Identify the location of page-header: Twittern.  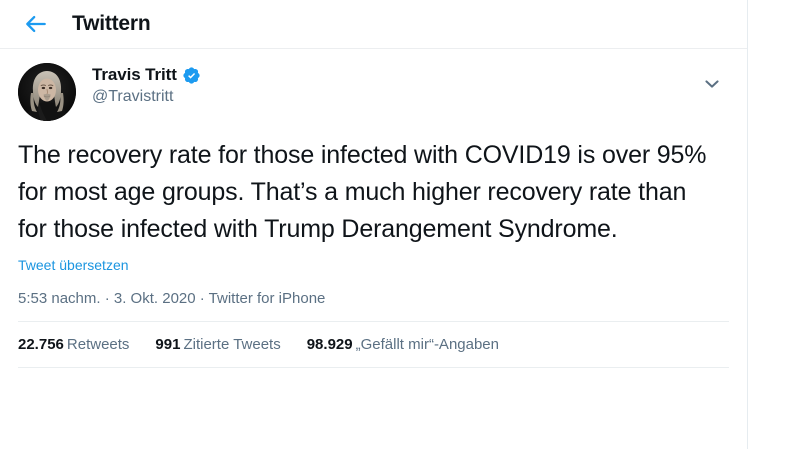
(373, 24).